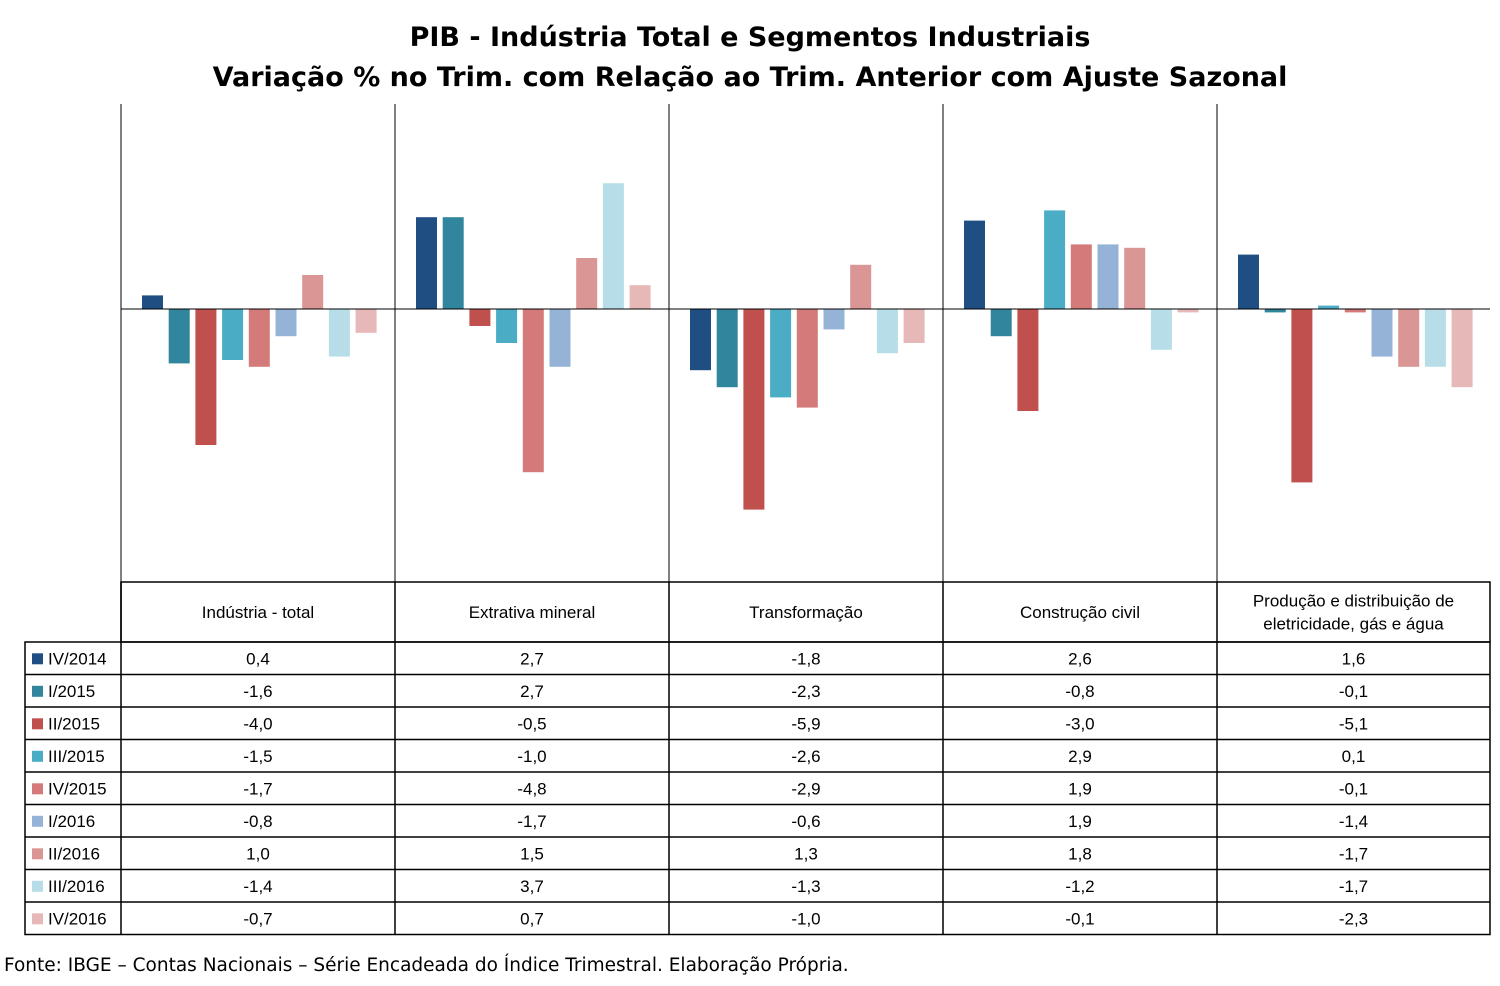  I want to click on value-iii-2015-extrativa-mineral: -1,0, so click(531, 756).